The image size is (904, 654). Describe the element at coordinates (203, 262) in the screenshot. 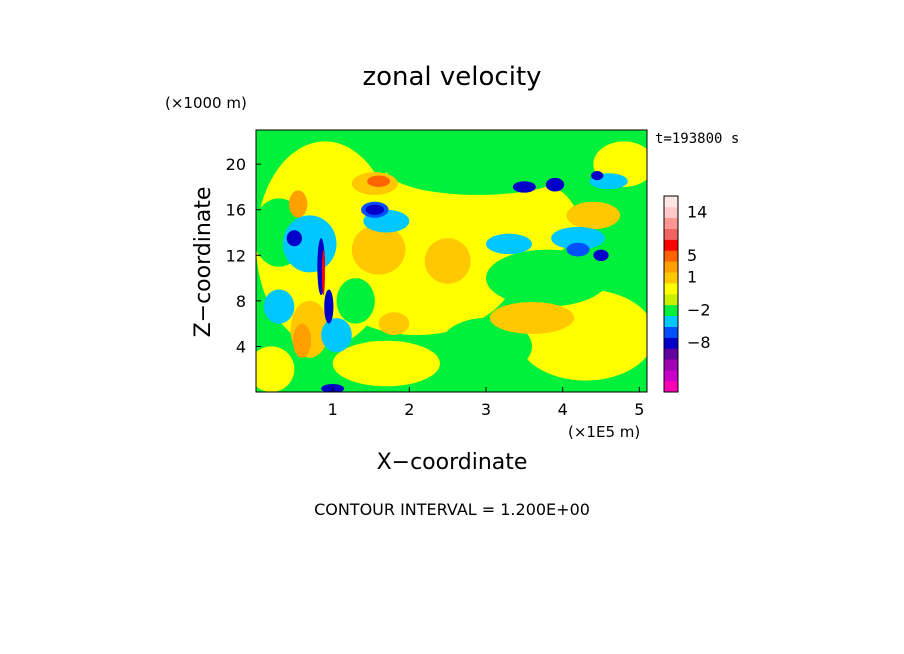

I see `y-axis-label: Z−coordinate` at that location.